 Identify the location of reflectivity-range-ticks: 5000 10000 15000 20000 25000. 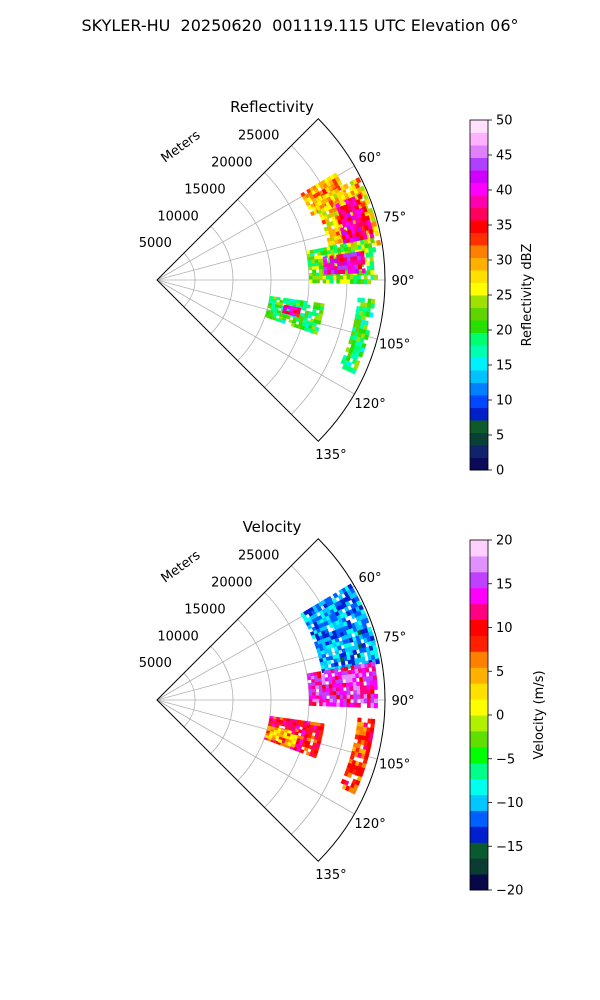
(209, 190).